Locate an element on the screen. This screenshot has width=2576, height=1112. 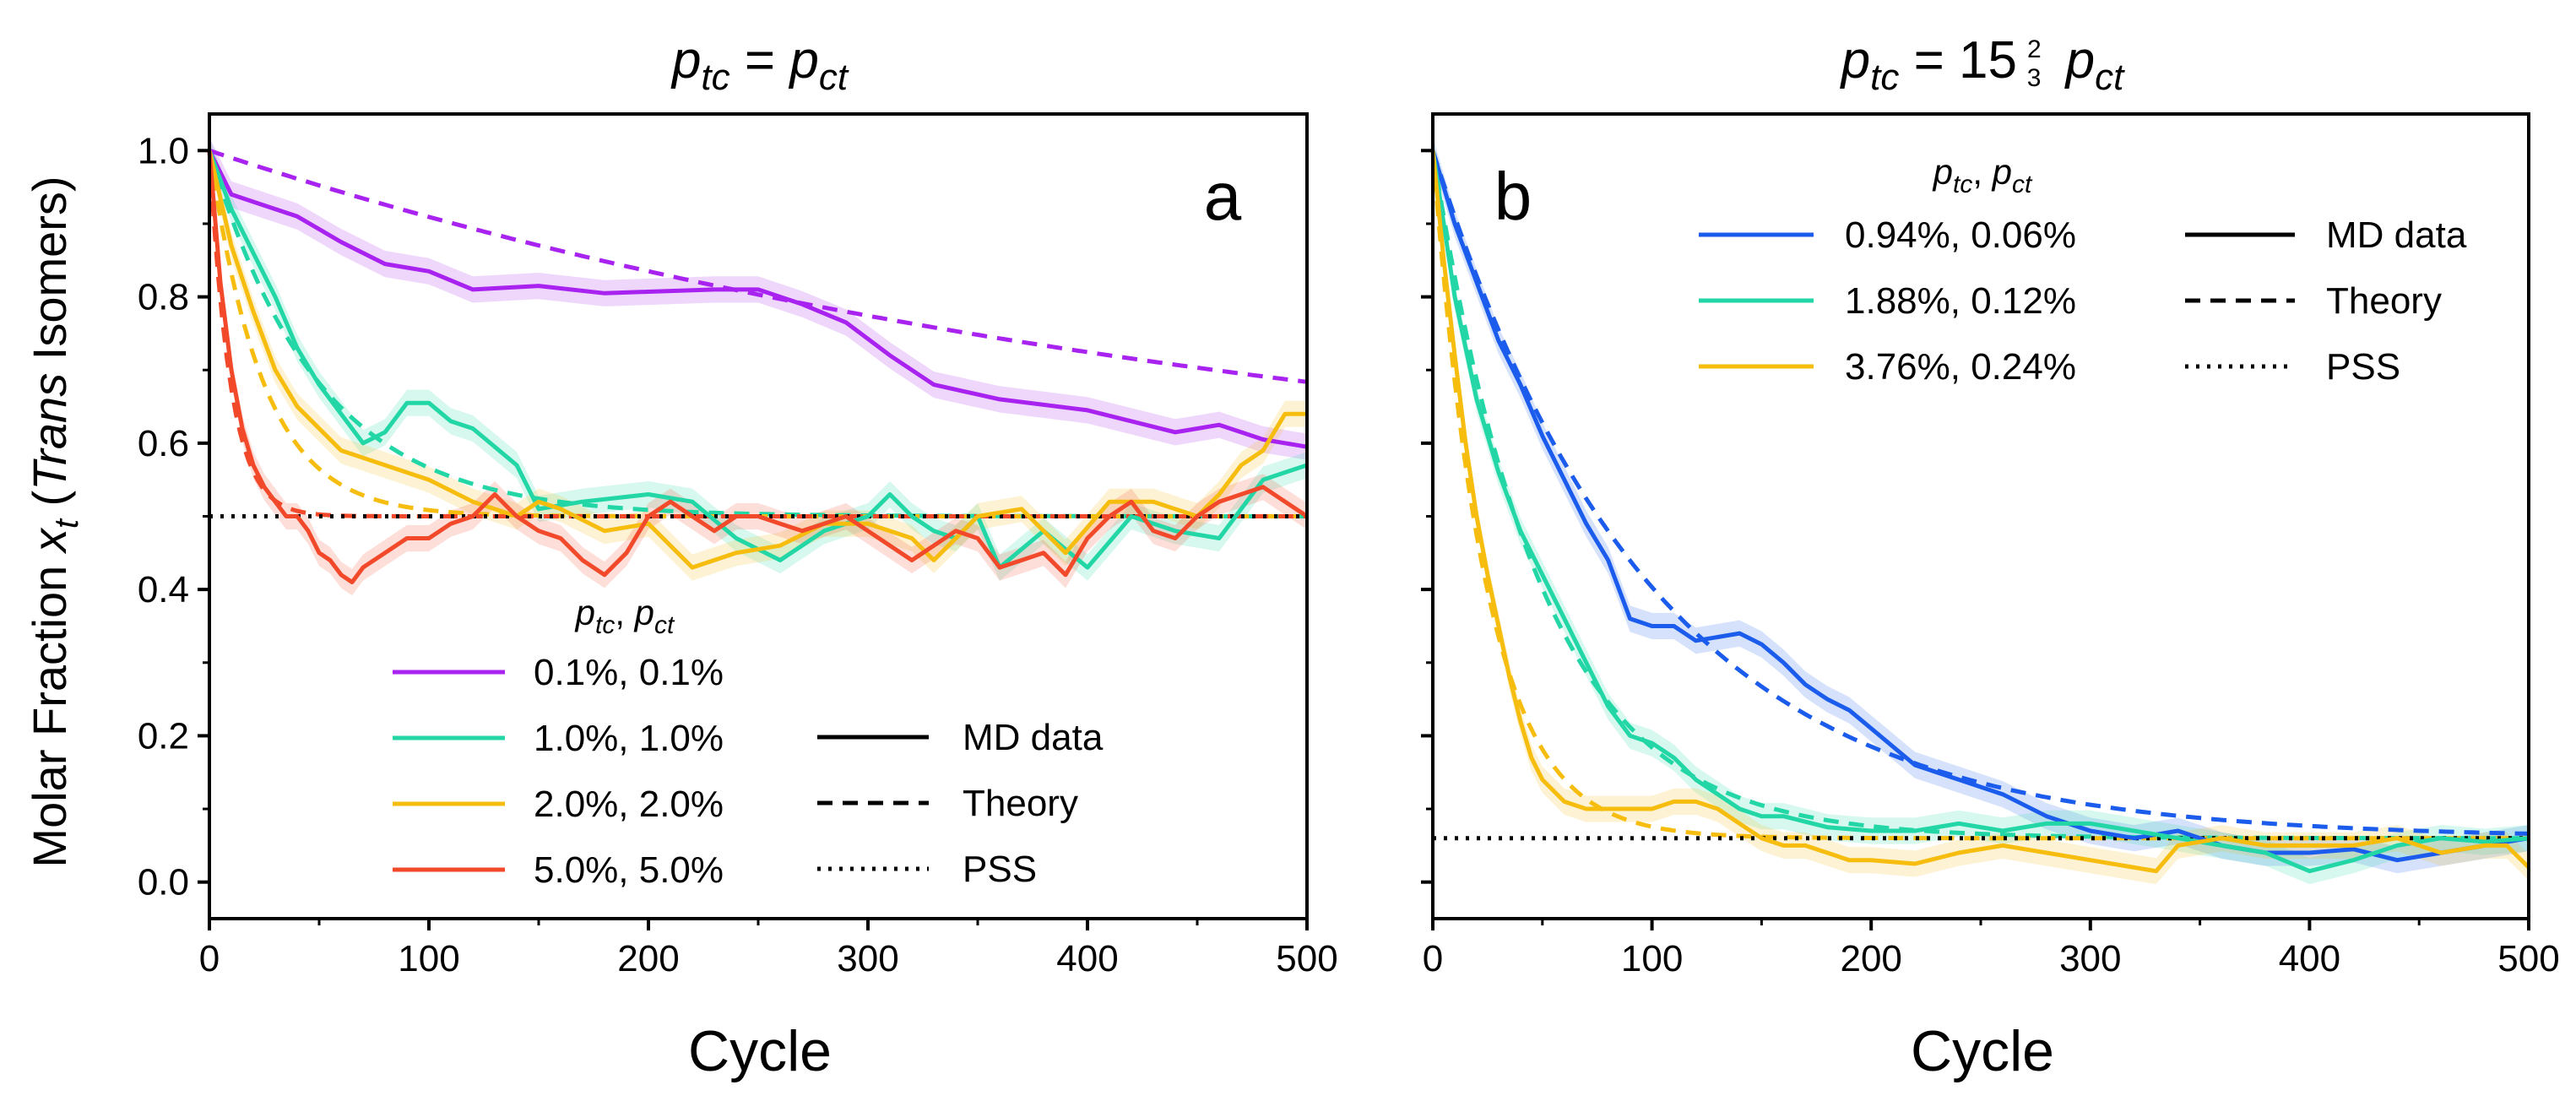
panel-b-legend-label-0: 0.94%, 0.06% is located at coordinates (1961, 235).